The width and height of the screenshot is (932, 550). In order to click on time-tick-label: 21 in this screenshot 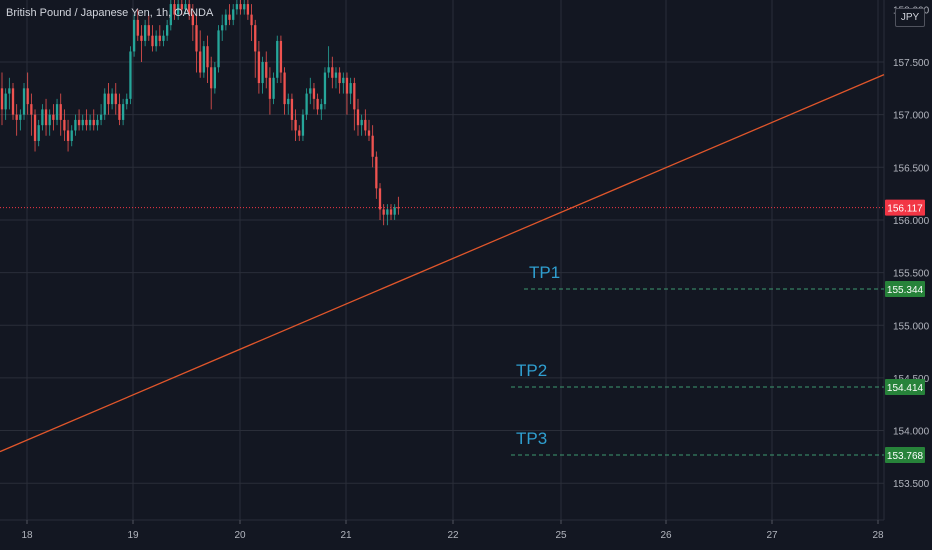, I will do `click(346, 535)`.